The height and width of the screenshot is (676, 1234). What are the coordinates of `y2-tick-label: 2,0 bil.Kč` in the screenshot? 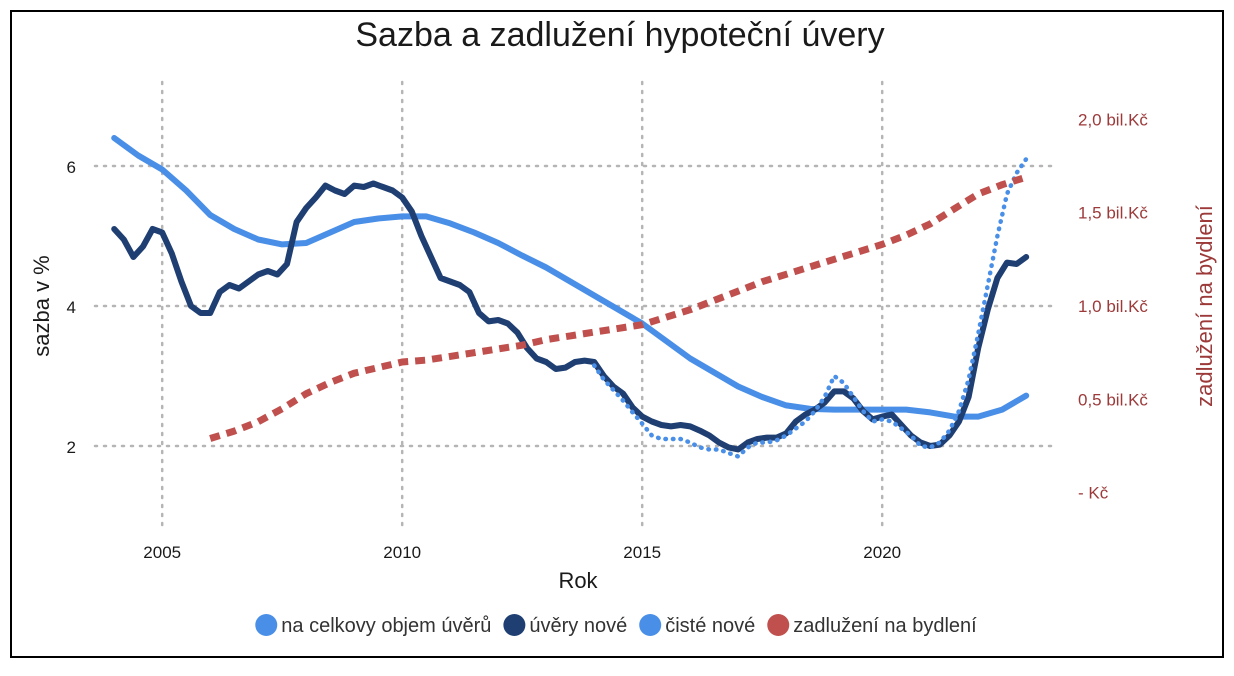 It's located at (1113, 119).